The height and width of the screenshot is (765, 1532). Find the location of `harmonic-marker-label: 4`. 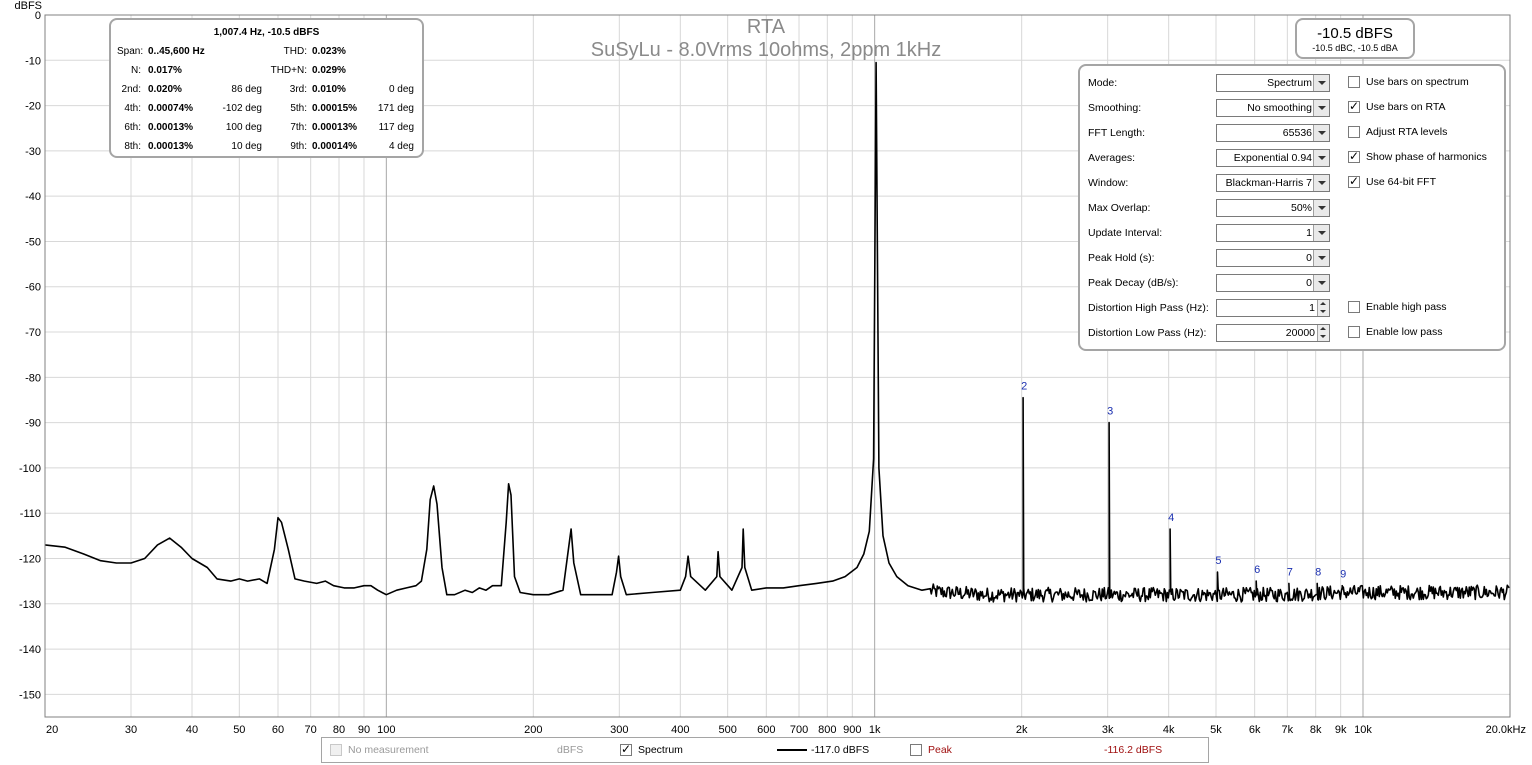

harmonic-marker-label: 4 is located at coordinates (1171, 518).